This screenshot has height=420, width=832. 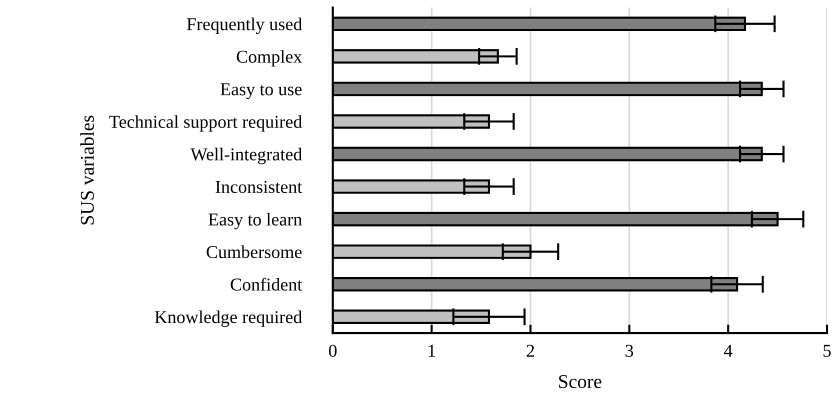 What do you see at coordinates (205, 123) in the screenshot?
I see `y-tick-label: Technical support required` at bounding box center [205, 123].